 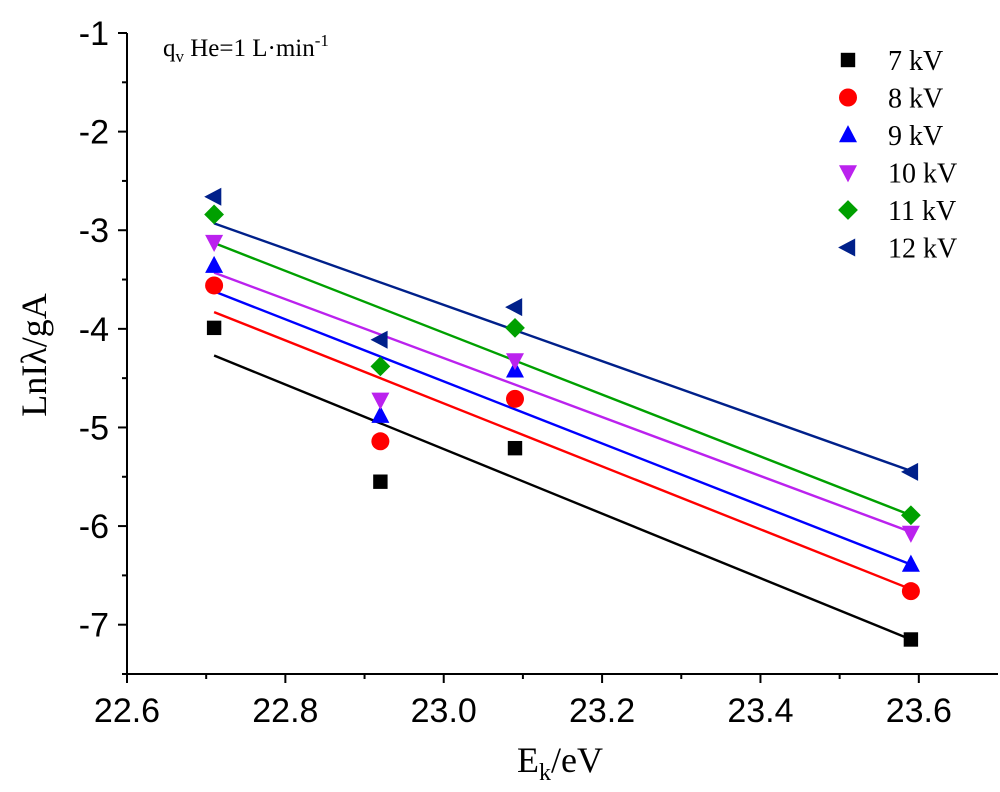 I want to click on x-tick-label: 23.0, so click(x=444, y=711).